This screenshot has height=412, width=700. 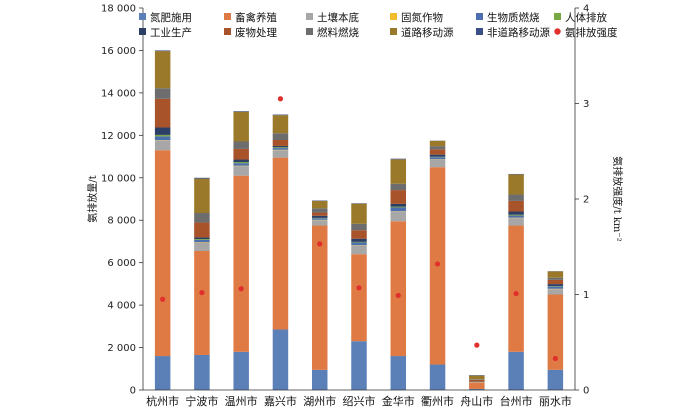 I want to click on legend-label: 人体排放, so click(x=586, y=17).